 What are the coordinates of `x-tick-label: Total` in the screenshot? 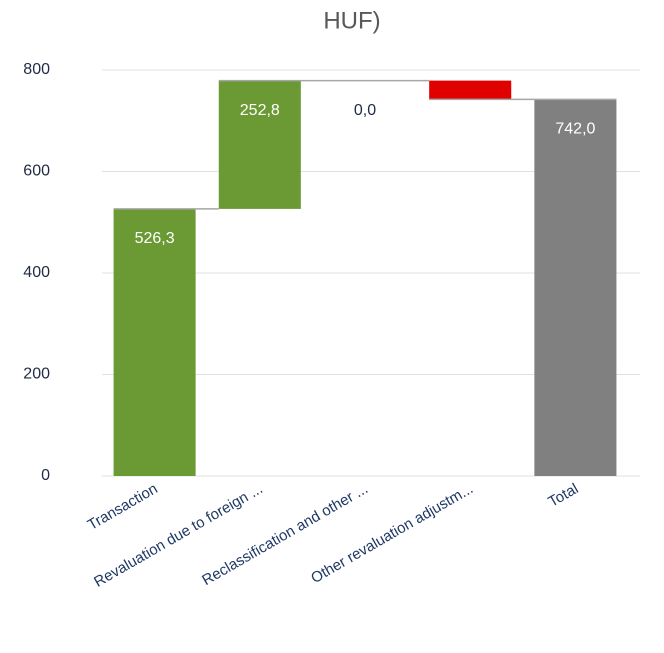 It's located at (563, 495).